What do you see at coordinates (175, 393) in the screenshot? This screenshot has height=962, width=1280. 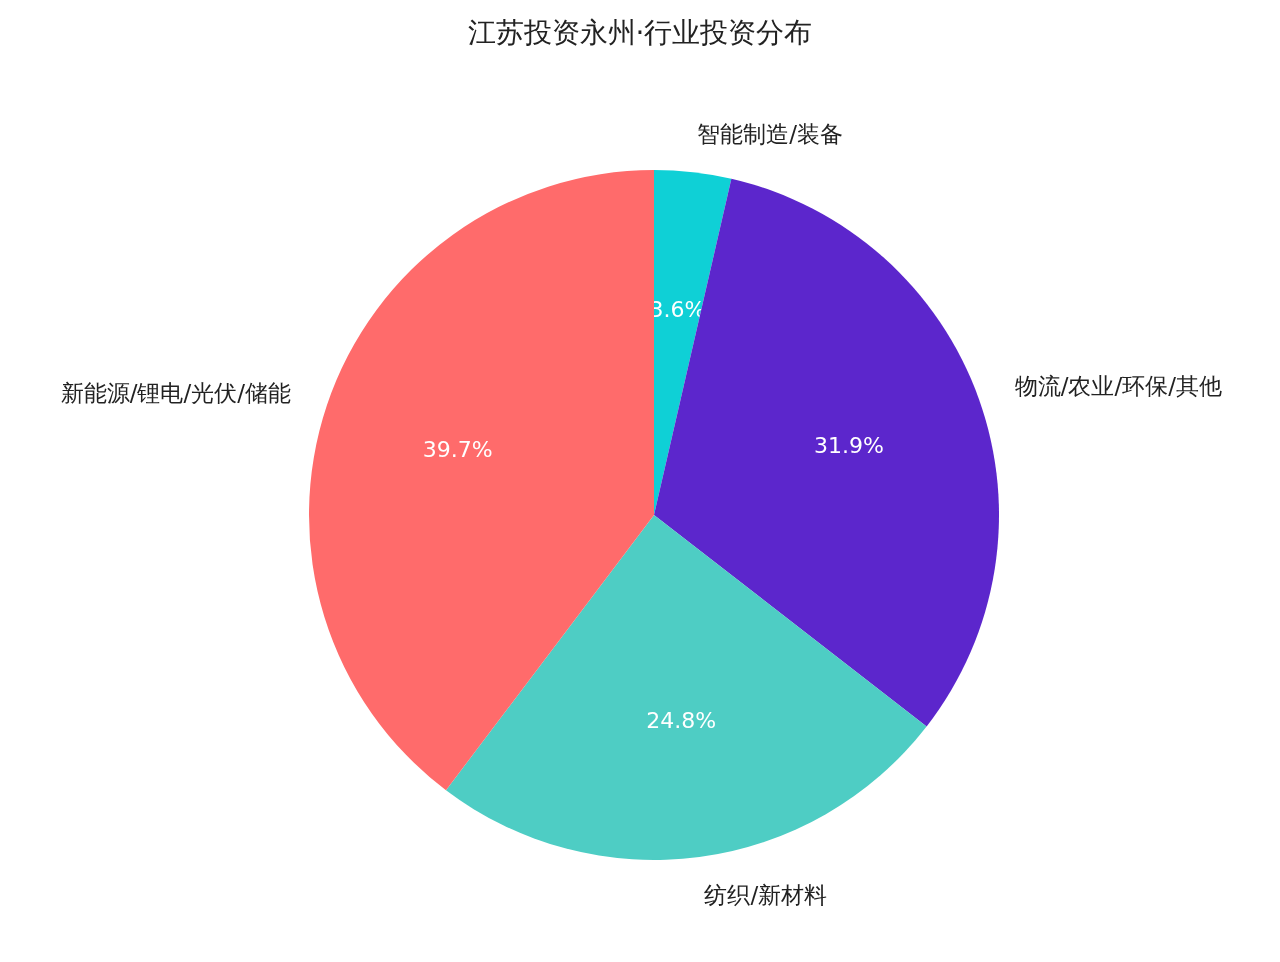 I see `slice-label: 新能源/锂电/光伏/储能` at bounding box center [175, 393].